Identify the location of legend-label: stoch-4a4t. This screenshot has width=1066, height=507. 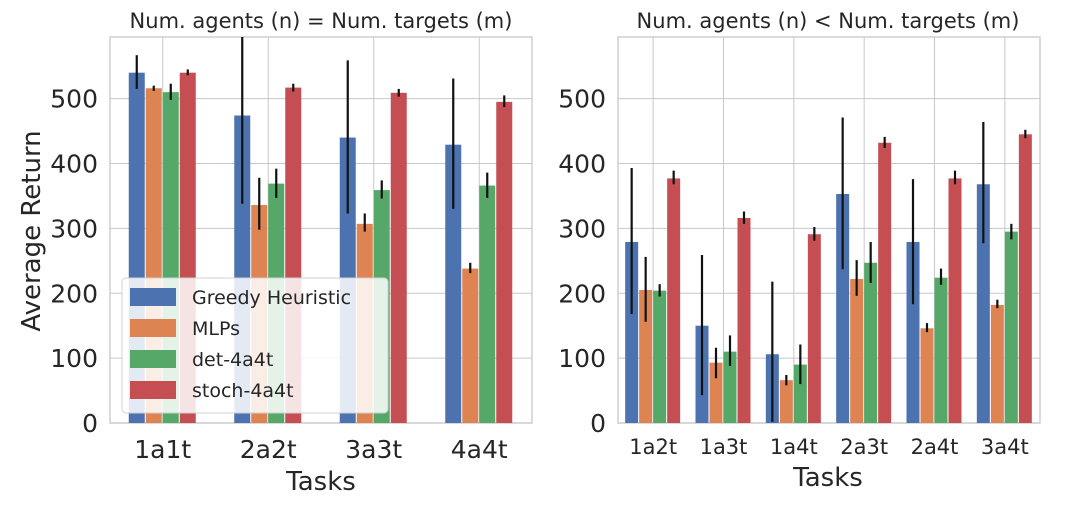
(243, 391).